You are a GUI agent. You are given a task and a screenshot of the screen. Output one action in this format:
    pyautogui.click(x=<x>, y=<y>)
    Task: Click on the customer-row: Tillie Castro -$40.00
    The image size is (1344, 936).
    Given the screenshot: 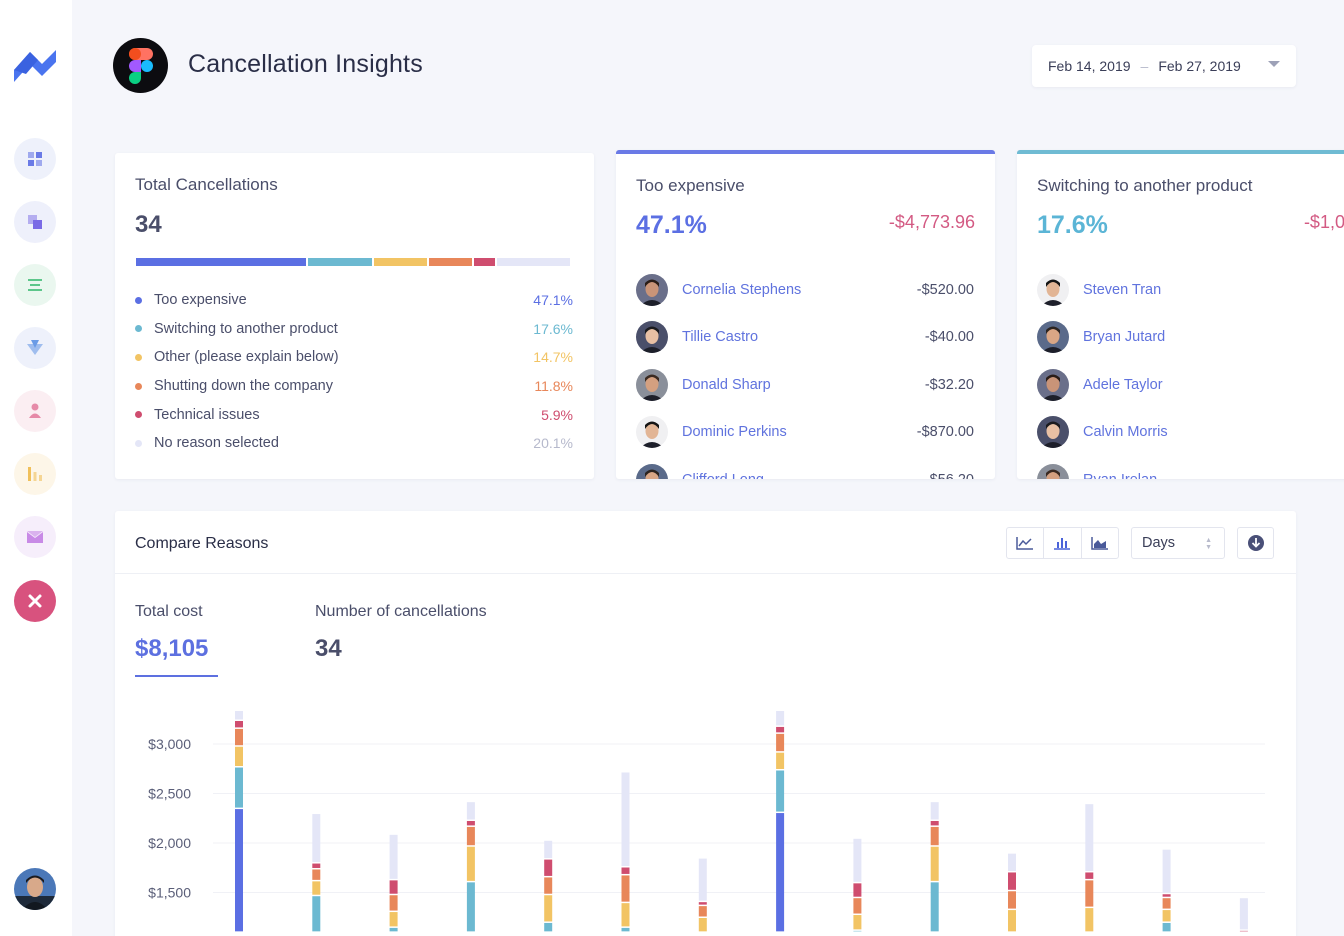 What is the action you would take?
    pyautogui.click(x=805, y=338)
    